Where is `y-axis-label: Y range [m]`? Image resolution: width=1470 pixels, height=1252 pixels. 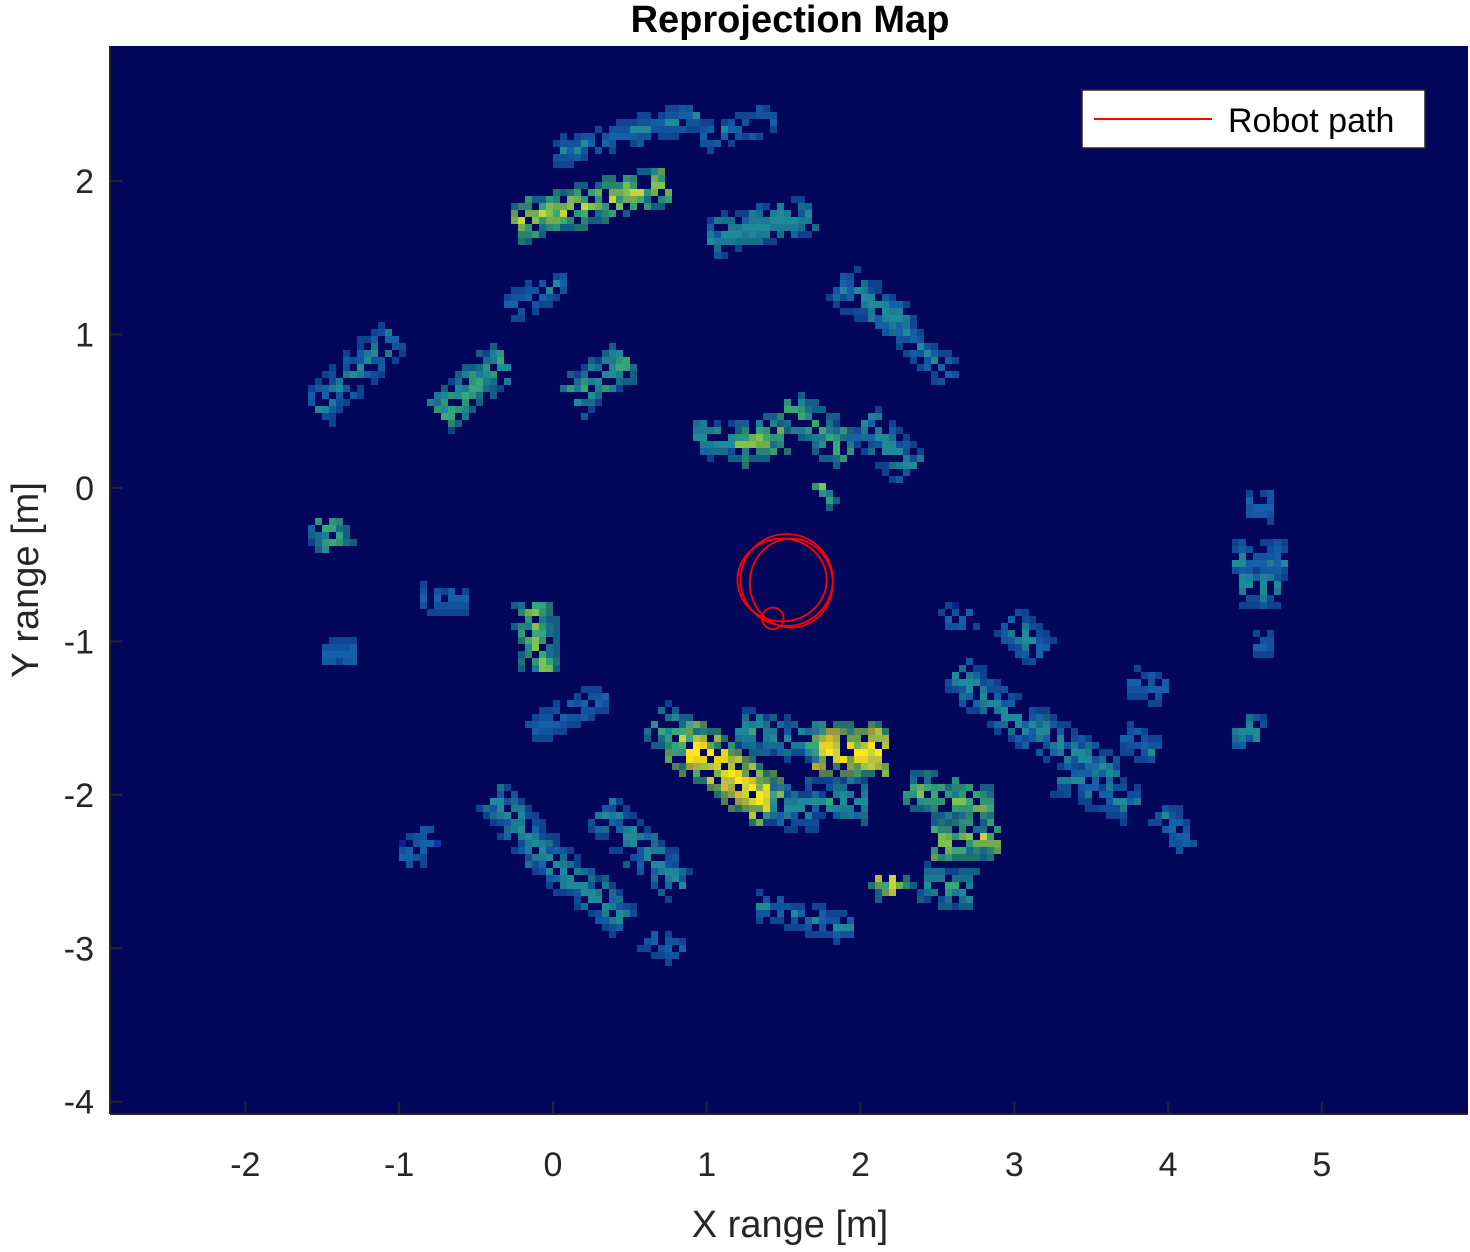
y-axis-label: Y range [m] is located at coordinates (26, 580).